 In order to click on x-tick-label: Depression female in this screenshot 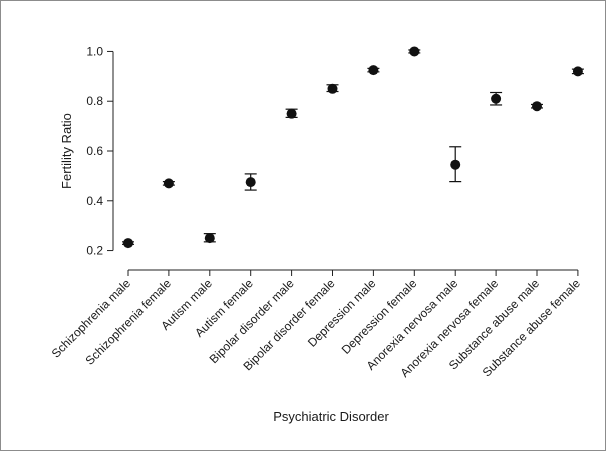, I will do `click(379, 316)`.